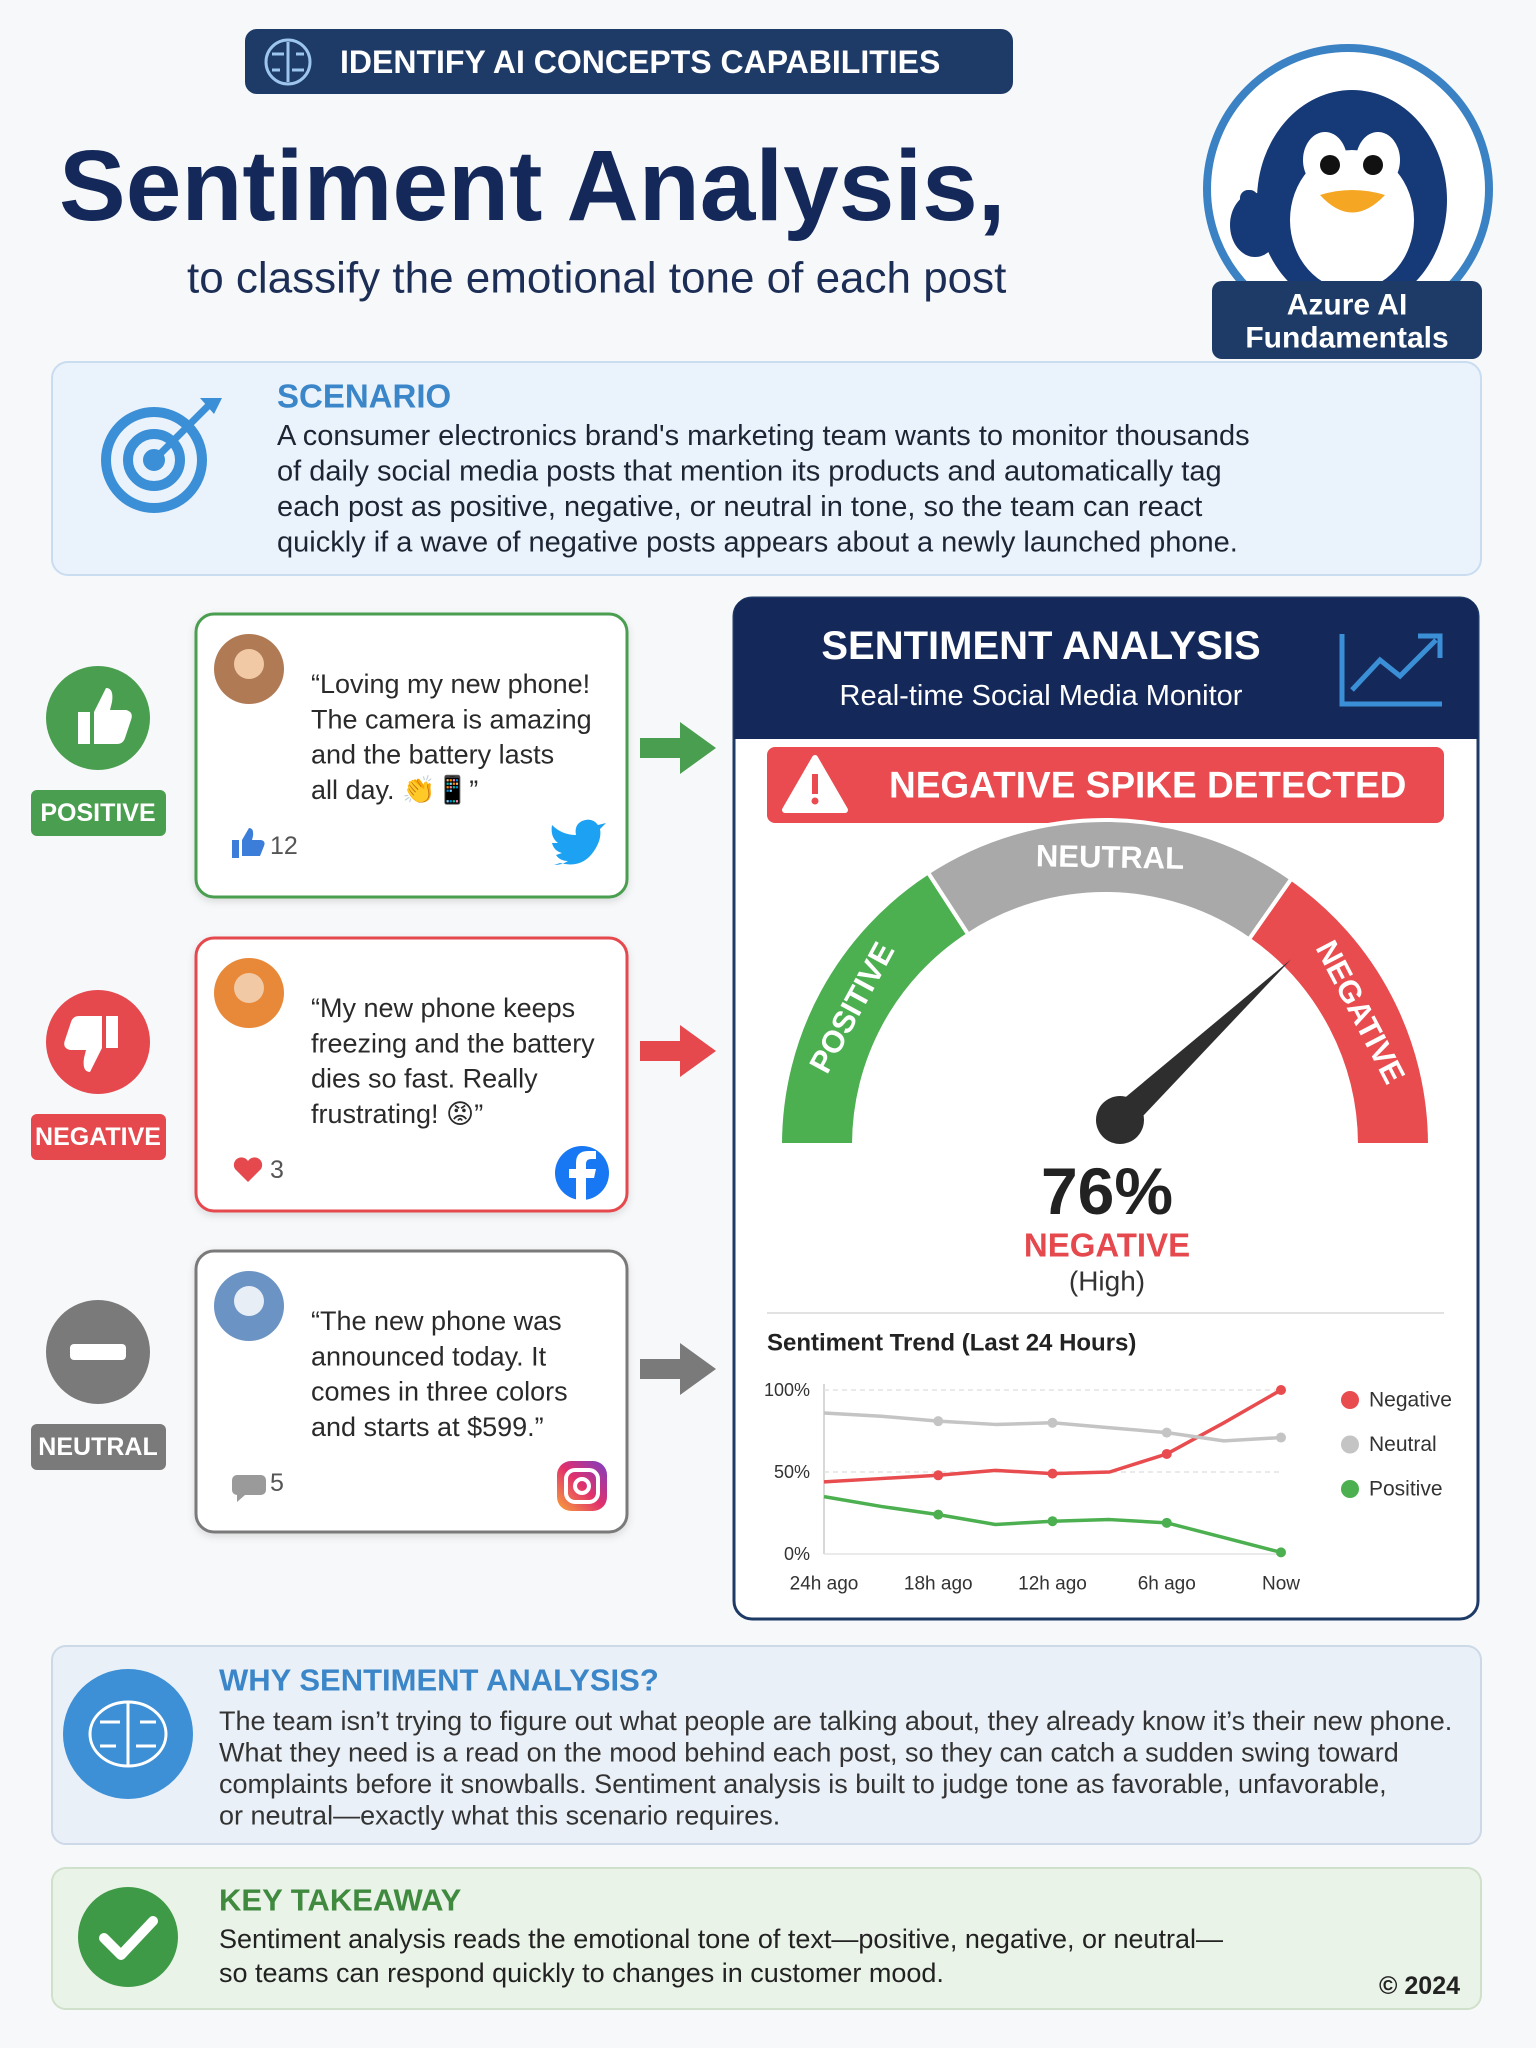 This screenshot has width=1536, height=2048. What do you see at coordinates (1107, 1281) in the screenshot?
I see `gauge-level: (High)` at bounding box center [1107, 1281].